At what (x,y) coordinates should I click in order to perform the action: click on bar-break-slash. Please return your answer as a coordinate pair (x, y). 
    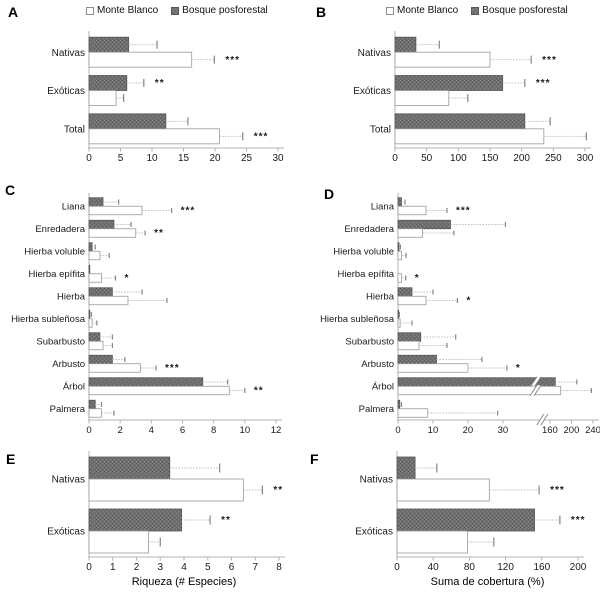
    Looking at the image, I should click on (533, 390).